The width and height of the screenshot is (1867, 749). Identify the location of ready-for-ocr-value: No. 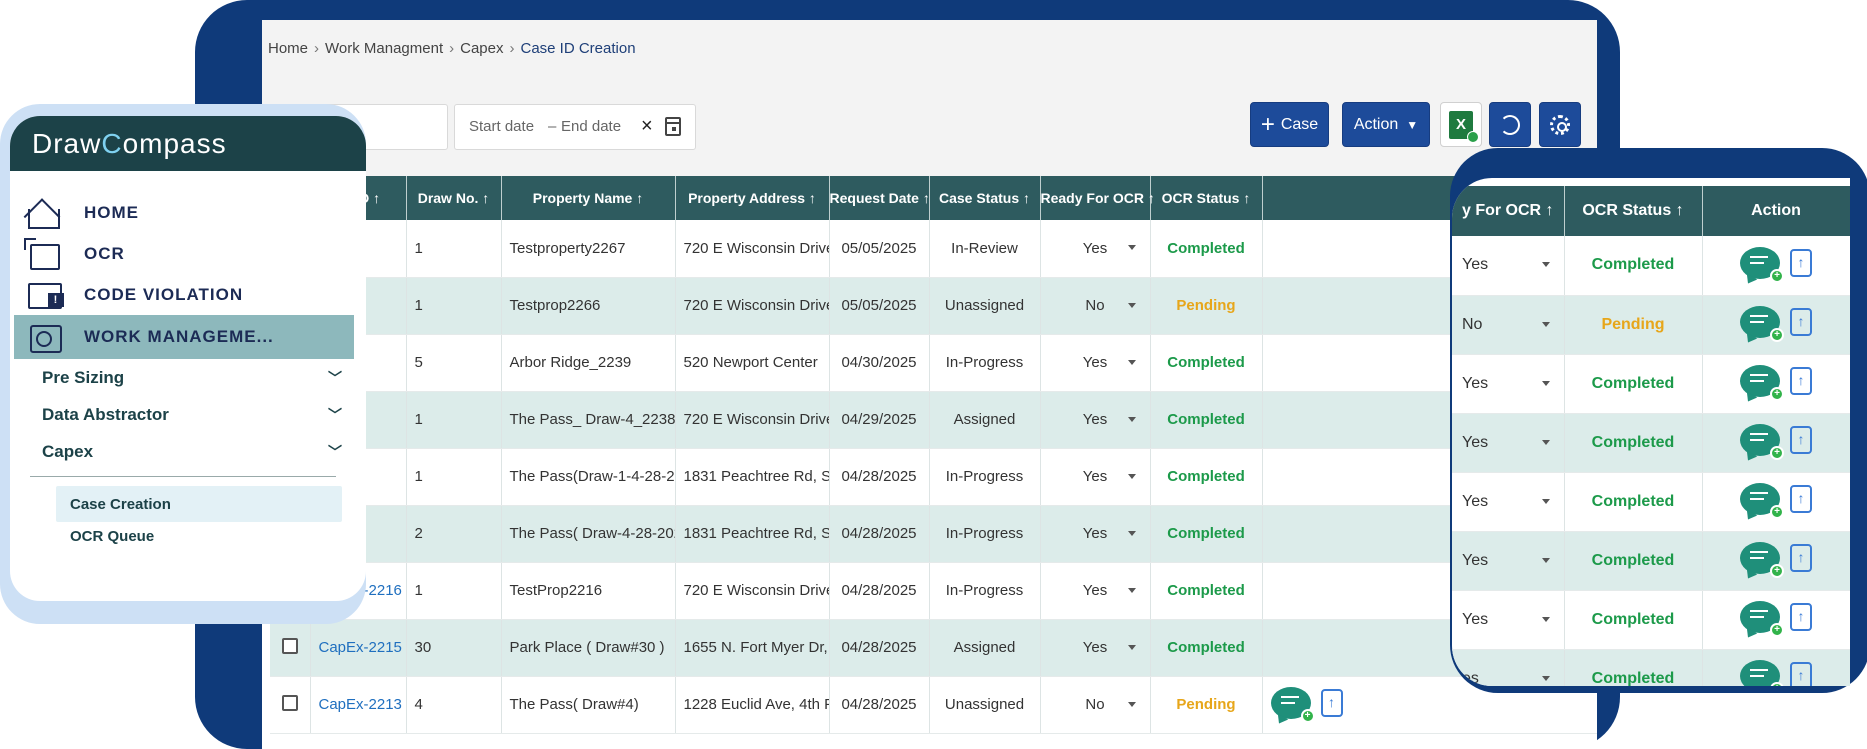
(1472, 324).